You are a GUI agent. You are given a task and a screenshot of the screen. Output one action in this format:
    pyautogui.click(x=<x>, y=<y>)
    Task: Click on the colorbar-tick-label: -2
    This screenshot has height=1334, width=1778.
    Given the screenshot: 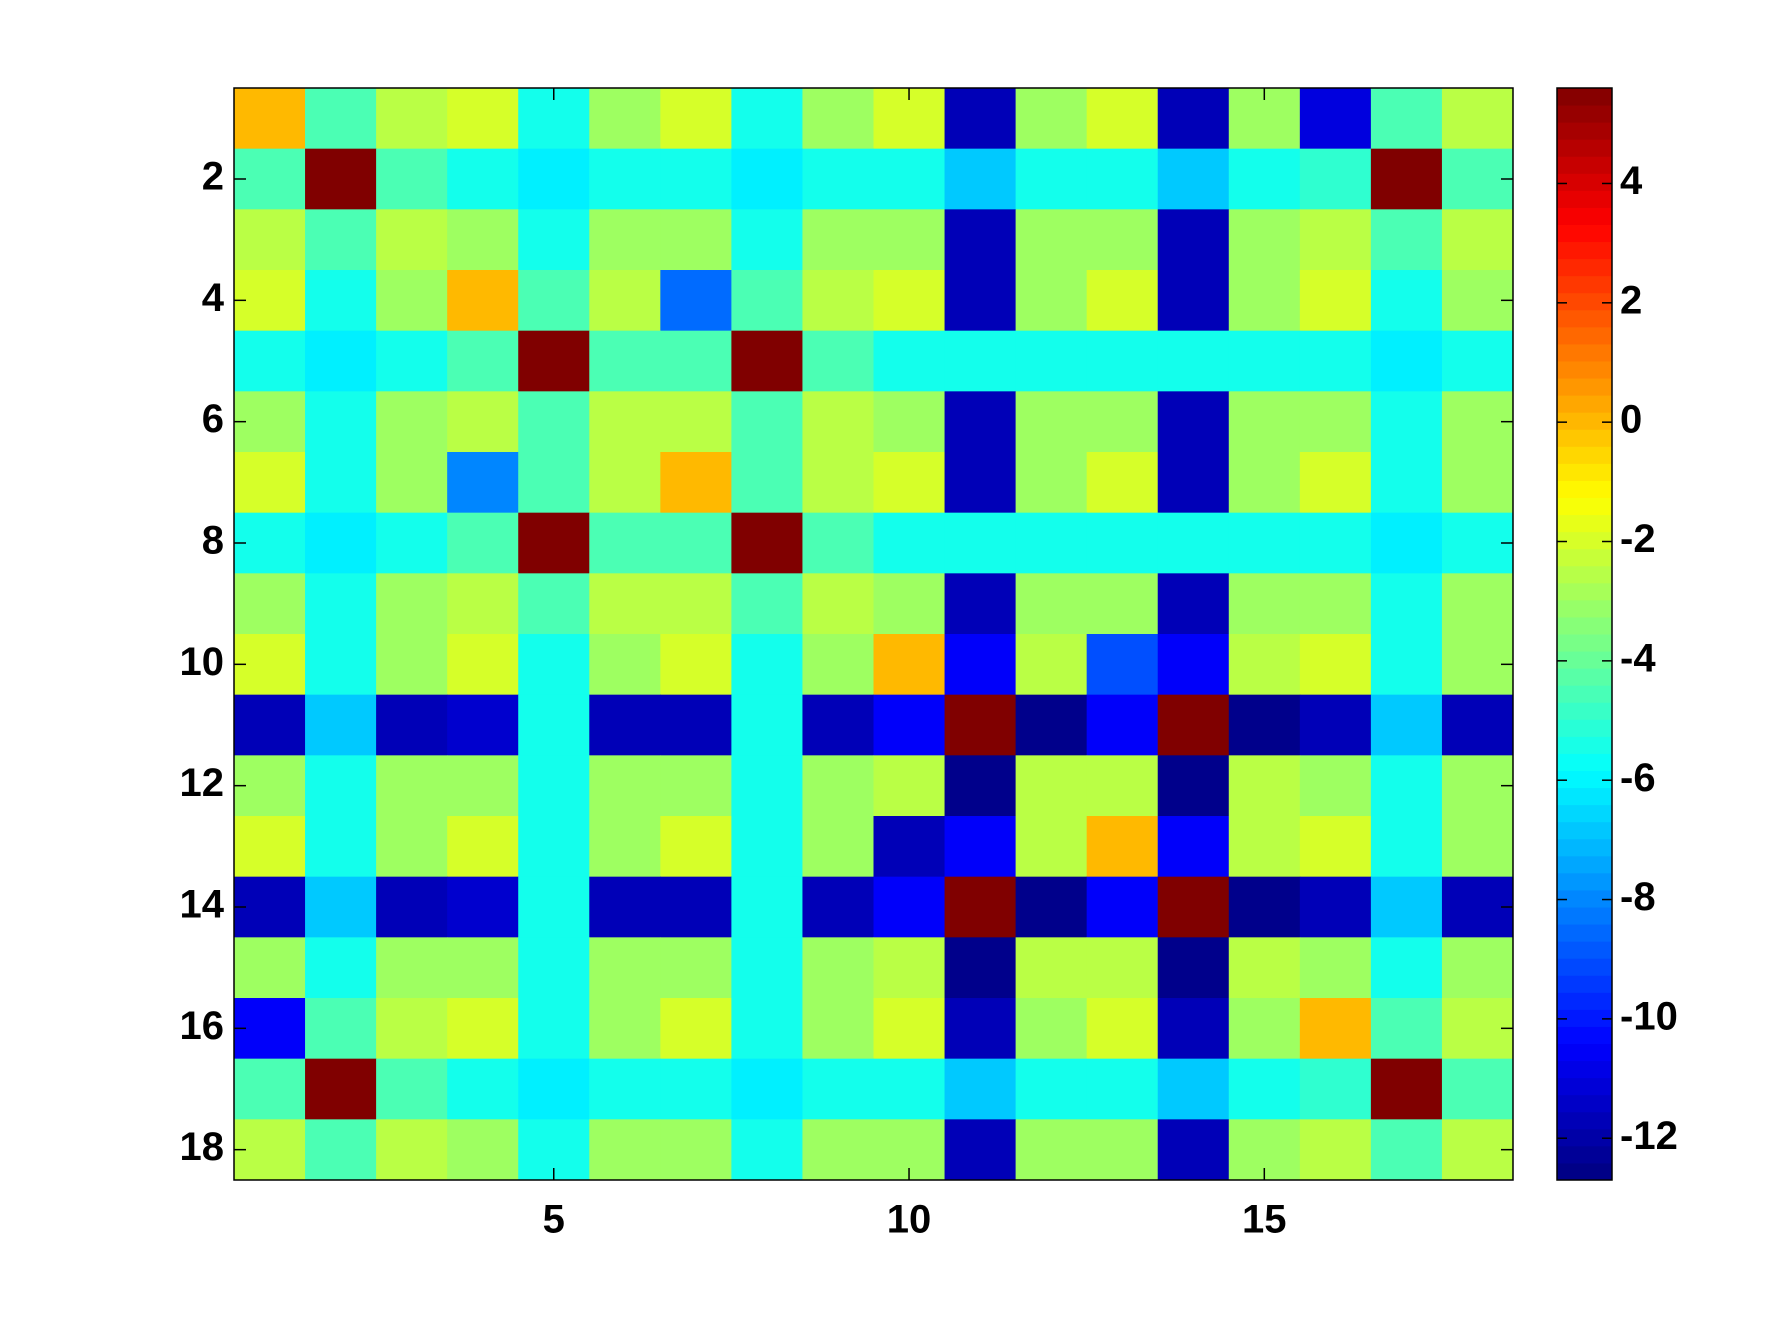 What is the action you would take?
    pyautogui.click(x=1638, y=539)
    